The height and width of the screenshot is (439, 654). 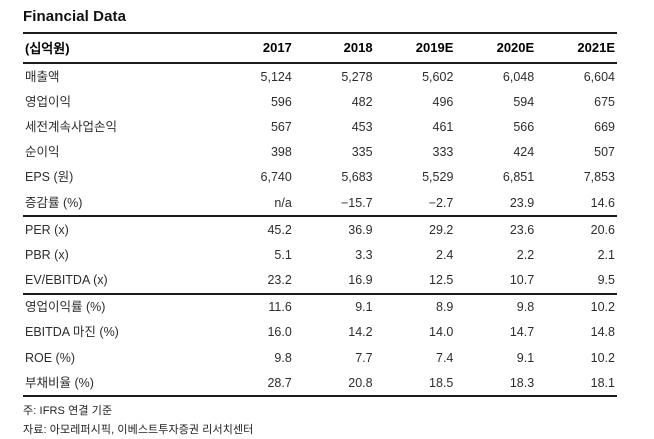 What do you see at coordinates (356, 202) in the screenshot?
I see `cell-value: −15.7` at bounding box center [356, 202].